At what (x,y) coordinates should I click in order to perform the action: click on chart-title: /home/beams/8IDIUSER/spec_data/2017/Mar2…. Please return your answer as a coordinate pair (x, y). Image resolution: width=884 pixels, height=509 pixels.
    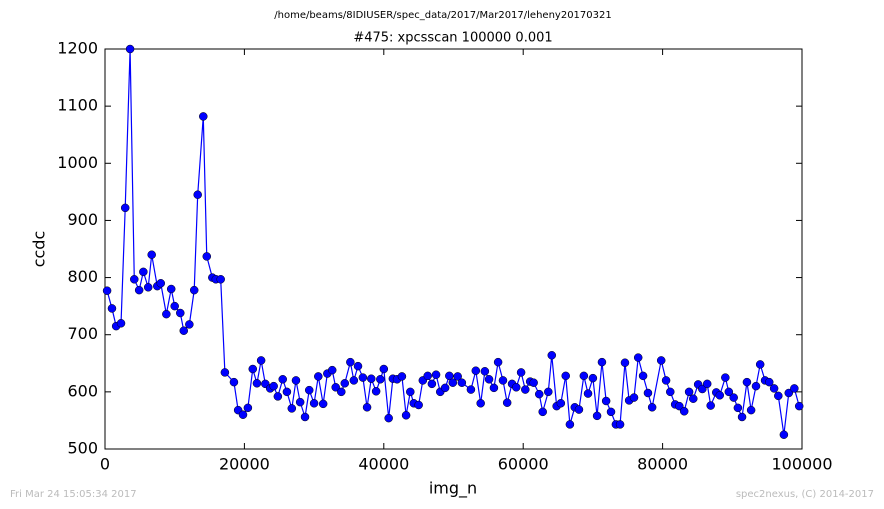
    Looking at the image, I should click on (442, 15).